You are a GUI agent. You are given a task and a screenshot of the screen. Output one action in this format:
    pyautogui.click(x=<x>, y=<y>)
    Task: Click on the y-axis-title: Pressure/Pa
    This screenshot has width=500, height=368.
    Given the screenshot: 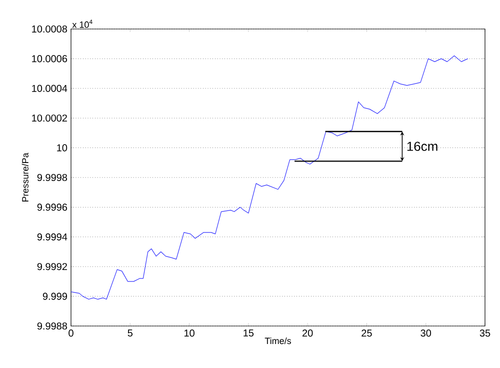 What is the action you would take?
    pyautogui.click(x=25, y=177)
    